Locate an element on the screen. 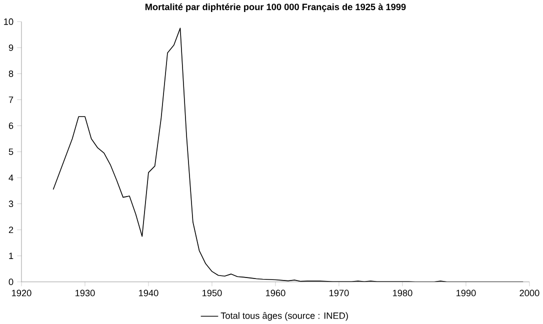 Image resolution: width=543 pixels, height=324 pixels. y-tick-label: 1 is located at coordinates (11, 255).